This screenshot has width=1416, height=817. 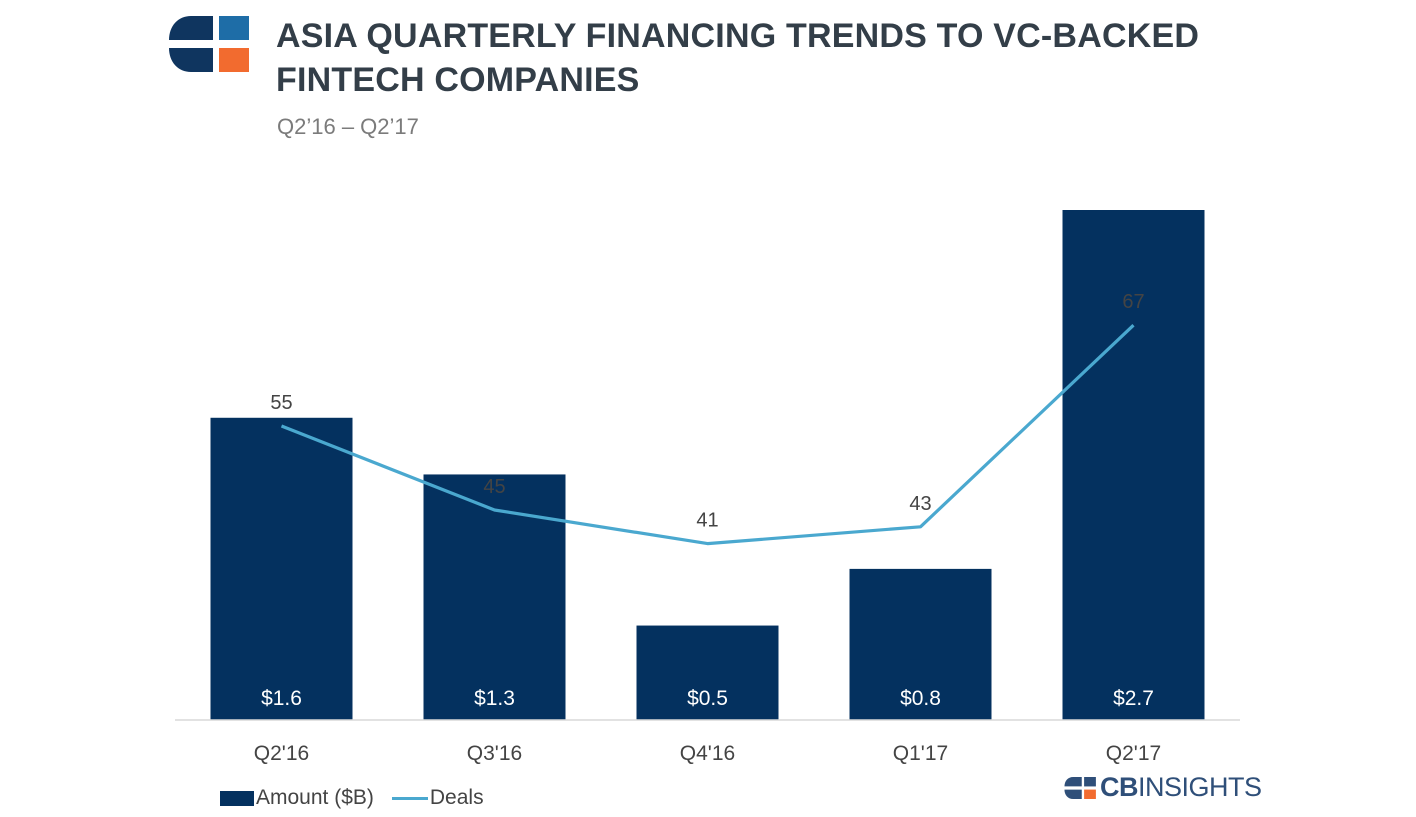 I want to click on x-tick-label-4: Q2'17, so click(x=1133, y=753).